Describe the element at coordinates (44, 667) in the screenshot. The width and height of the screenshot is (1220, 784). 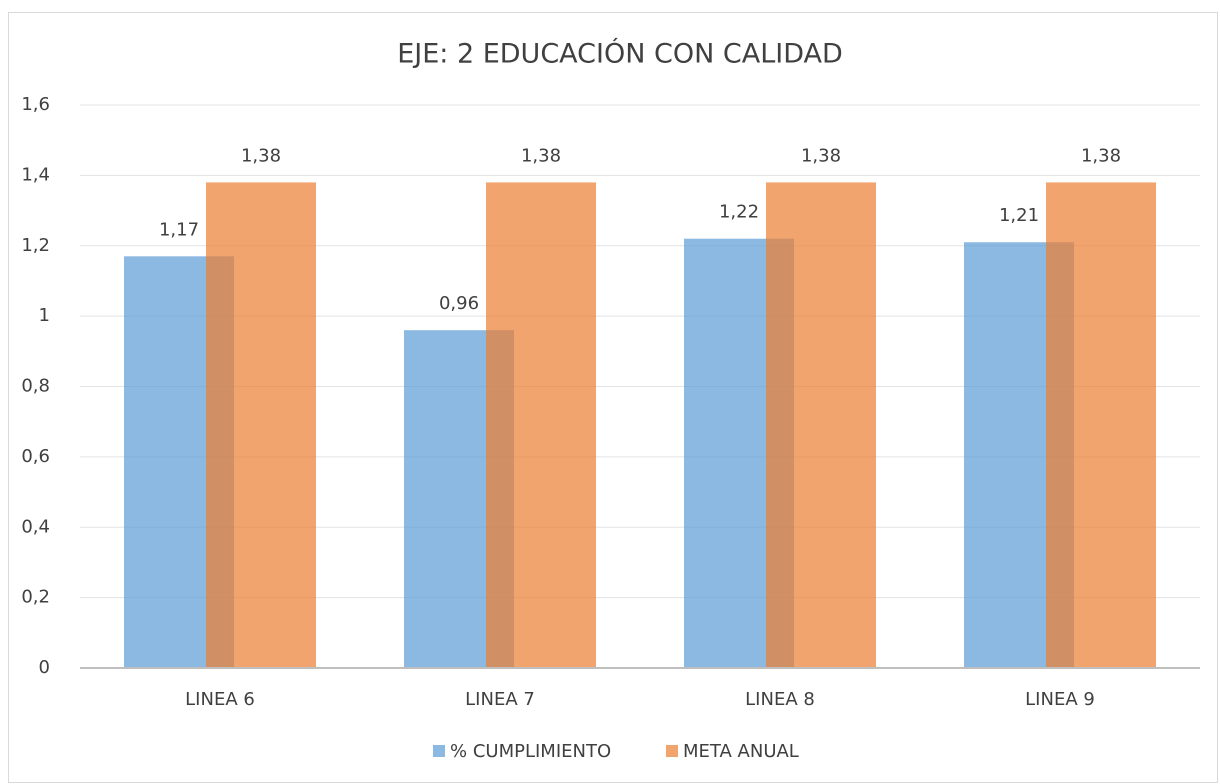
I see `y-tick-label: 0` at that location.